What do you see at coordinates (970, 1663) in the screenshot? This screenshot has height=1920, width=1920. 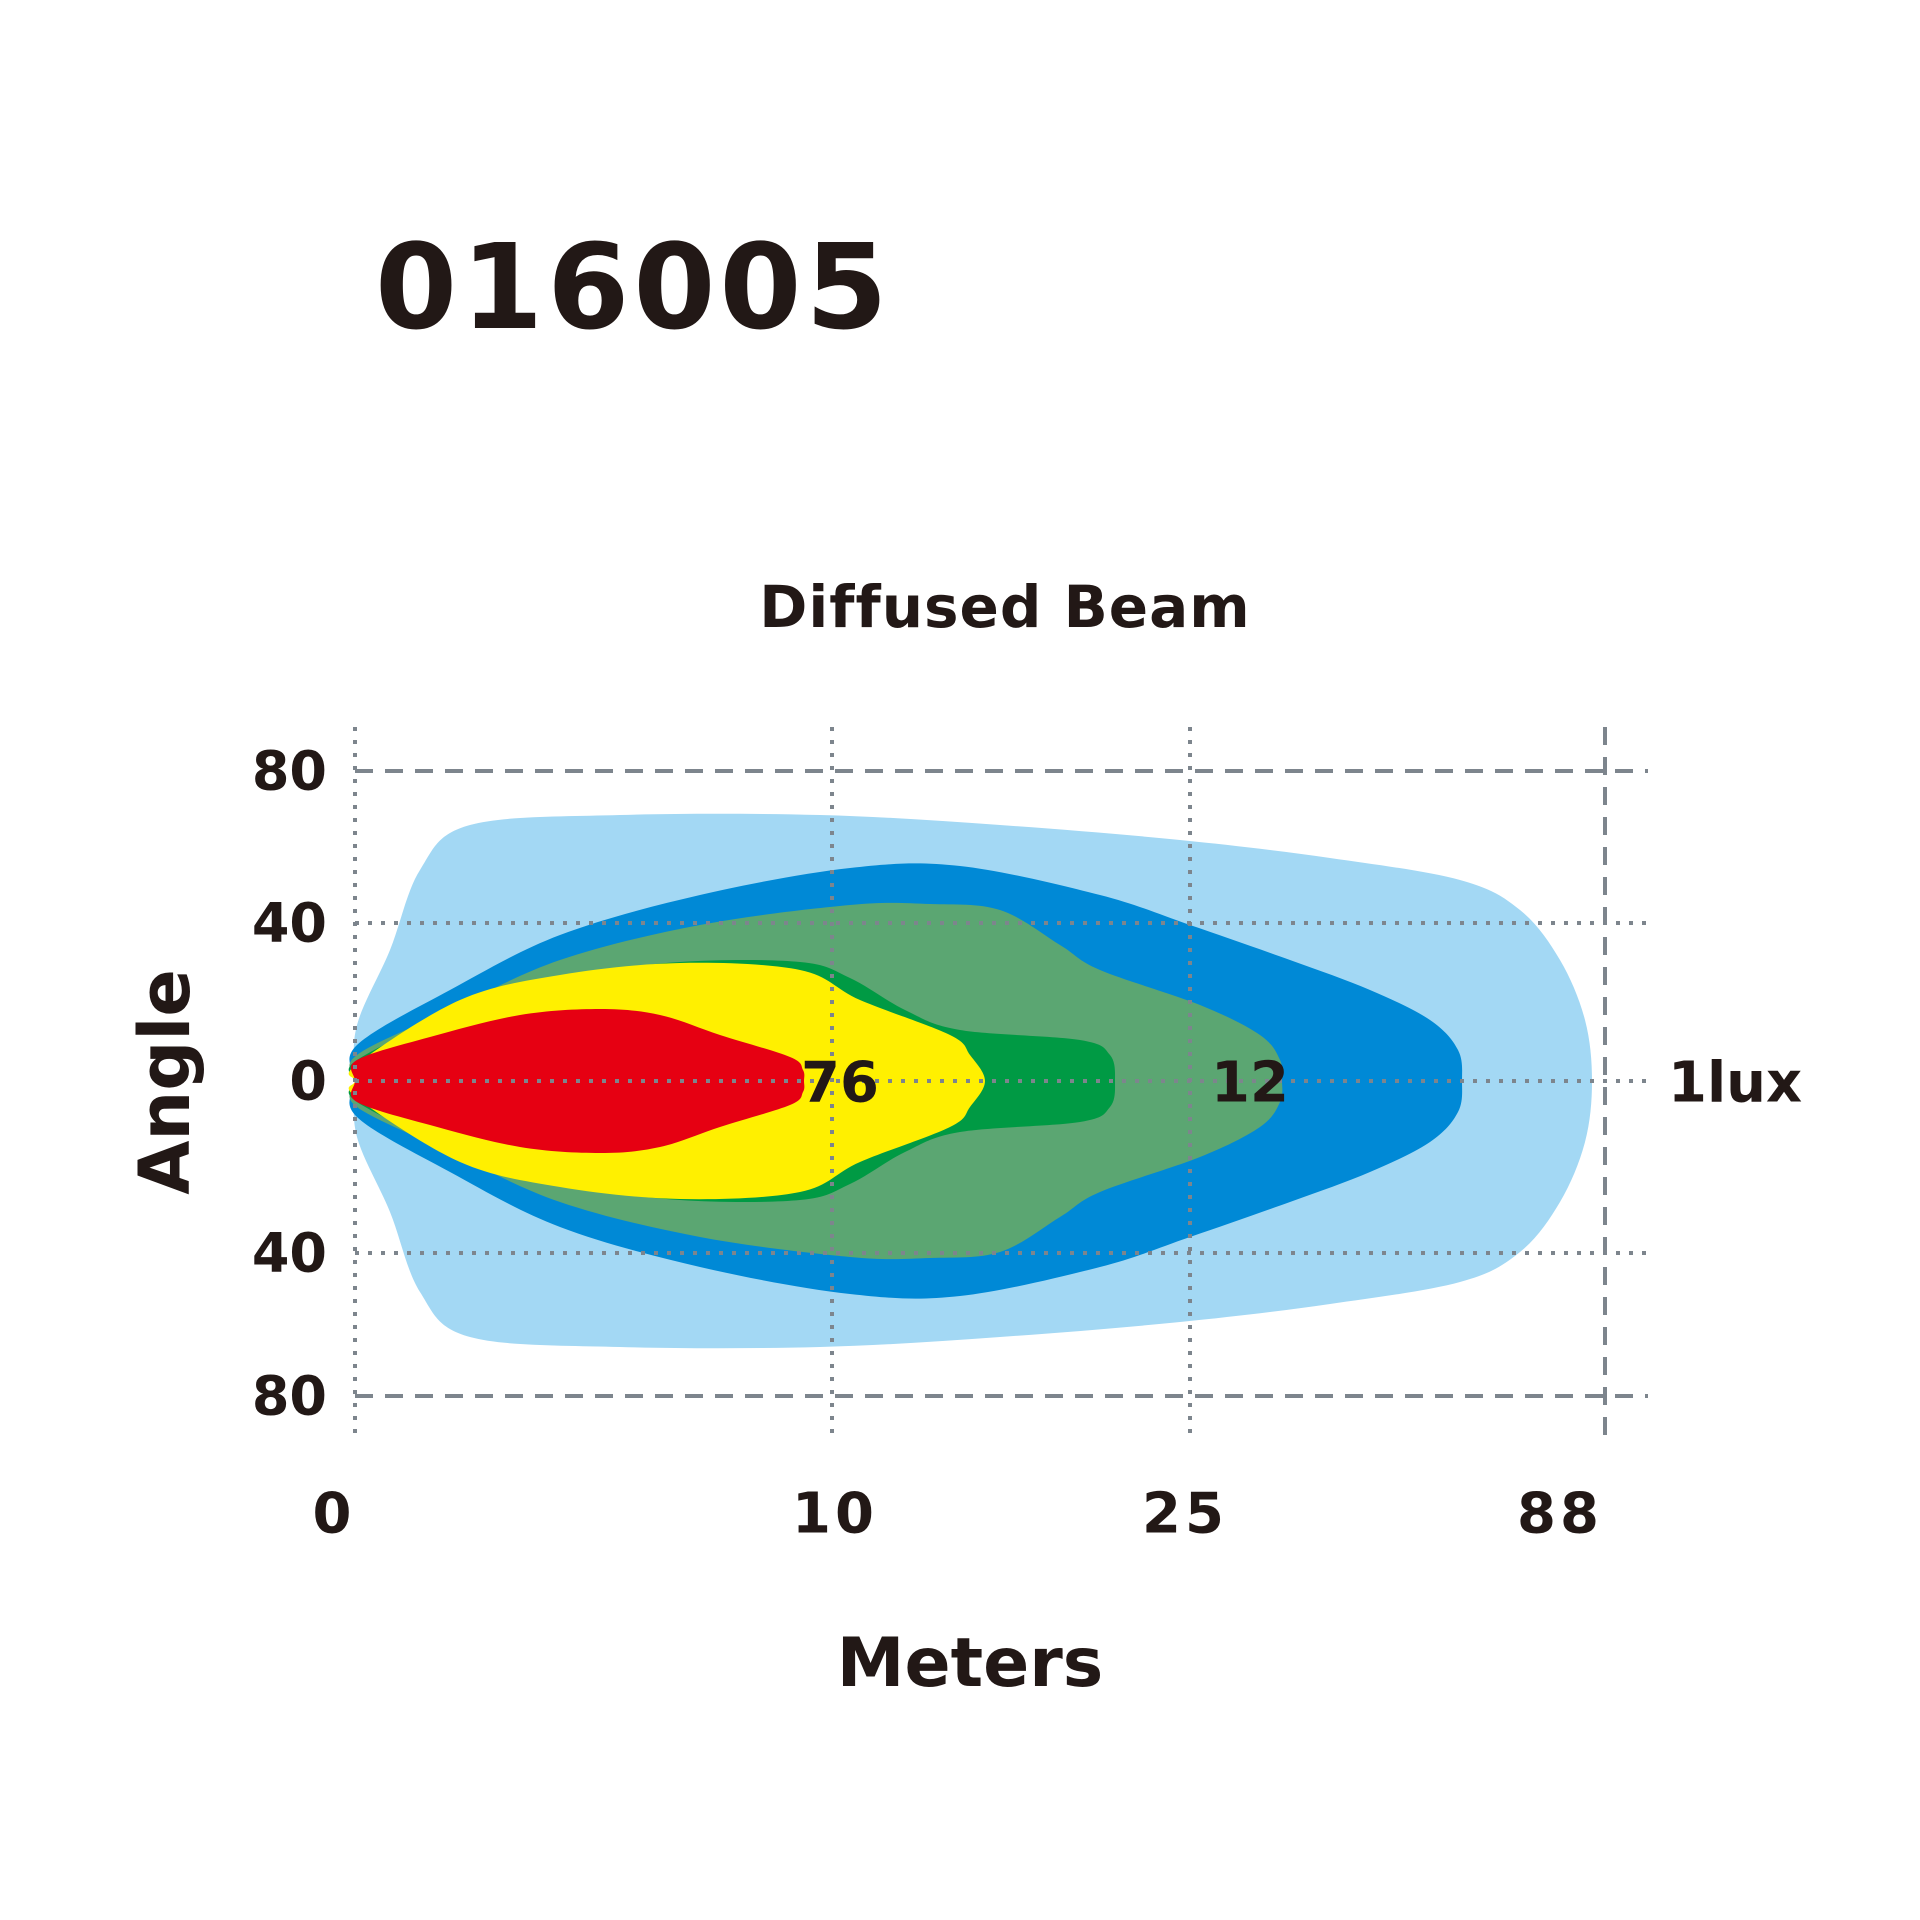 I see `x-axis-label: Meters` at bounding box center [970, 1663].